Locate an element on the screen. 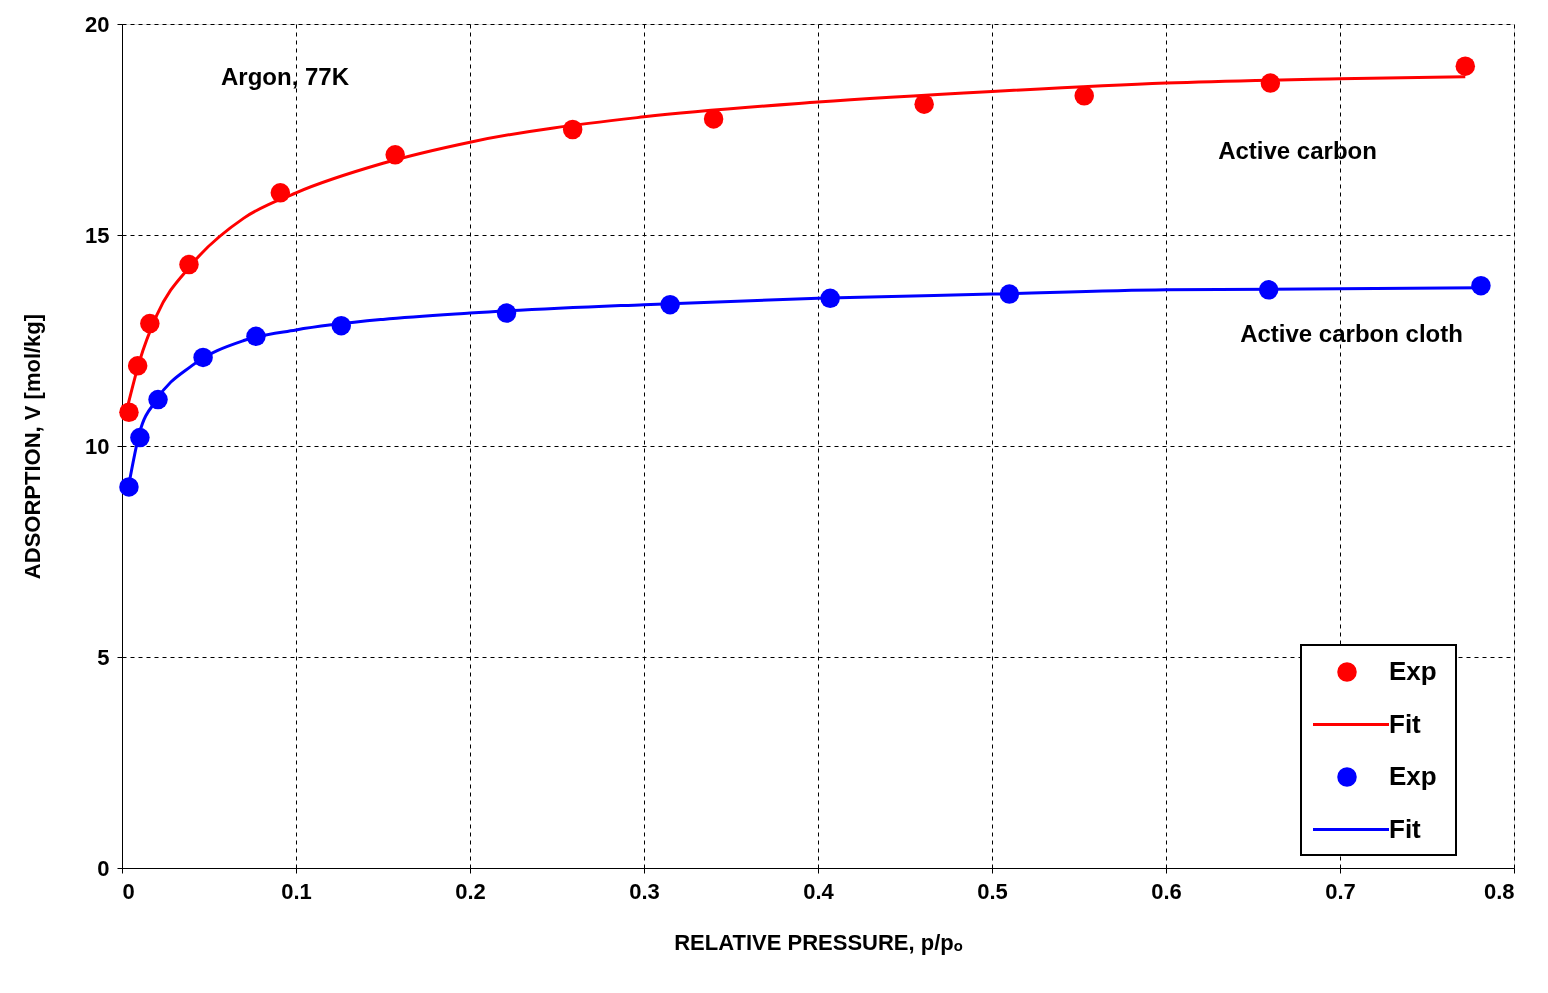 Image resolution: width=1548 pixels, height=993 pixels. y-tick-label: 15 is located at coordinates (97, 235).